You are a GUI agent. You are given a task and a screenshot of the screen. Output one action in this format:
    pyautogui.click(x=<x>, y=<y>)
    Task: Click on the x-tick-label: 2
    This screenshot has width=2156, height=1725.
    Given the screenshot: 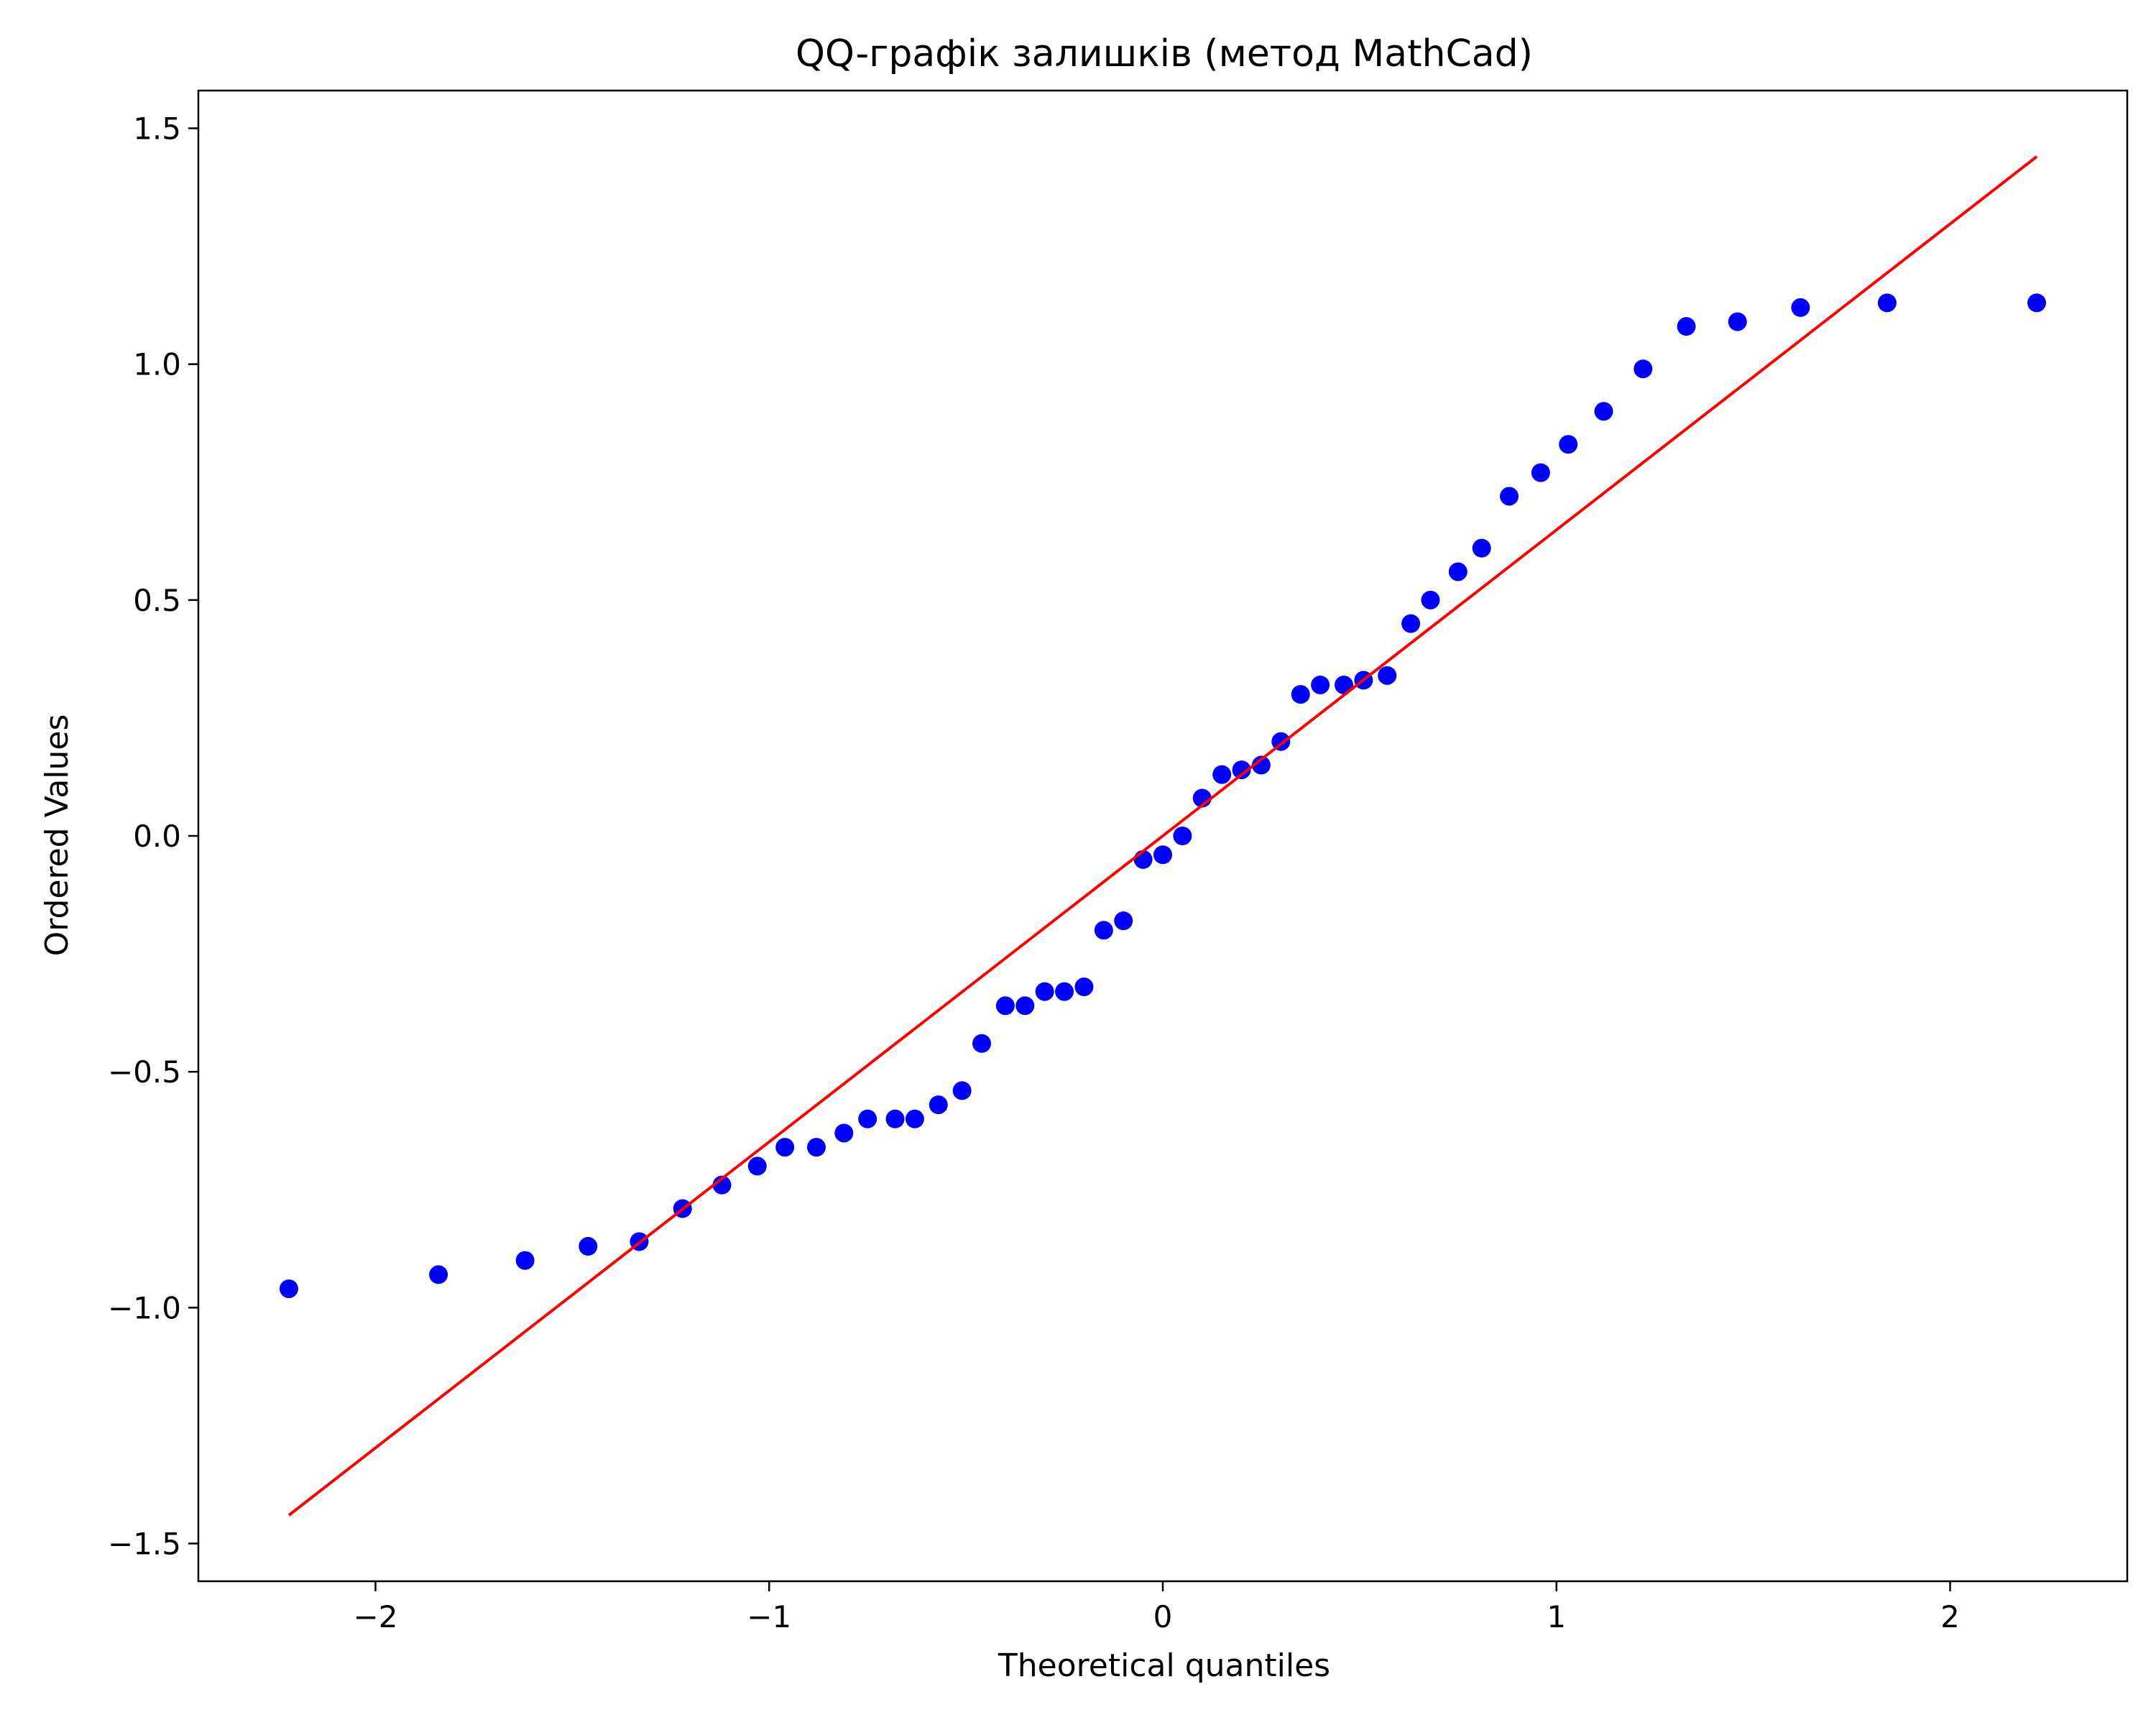 What is the action you would take?
    pyautogui.click(x=1950, y=1616)
    